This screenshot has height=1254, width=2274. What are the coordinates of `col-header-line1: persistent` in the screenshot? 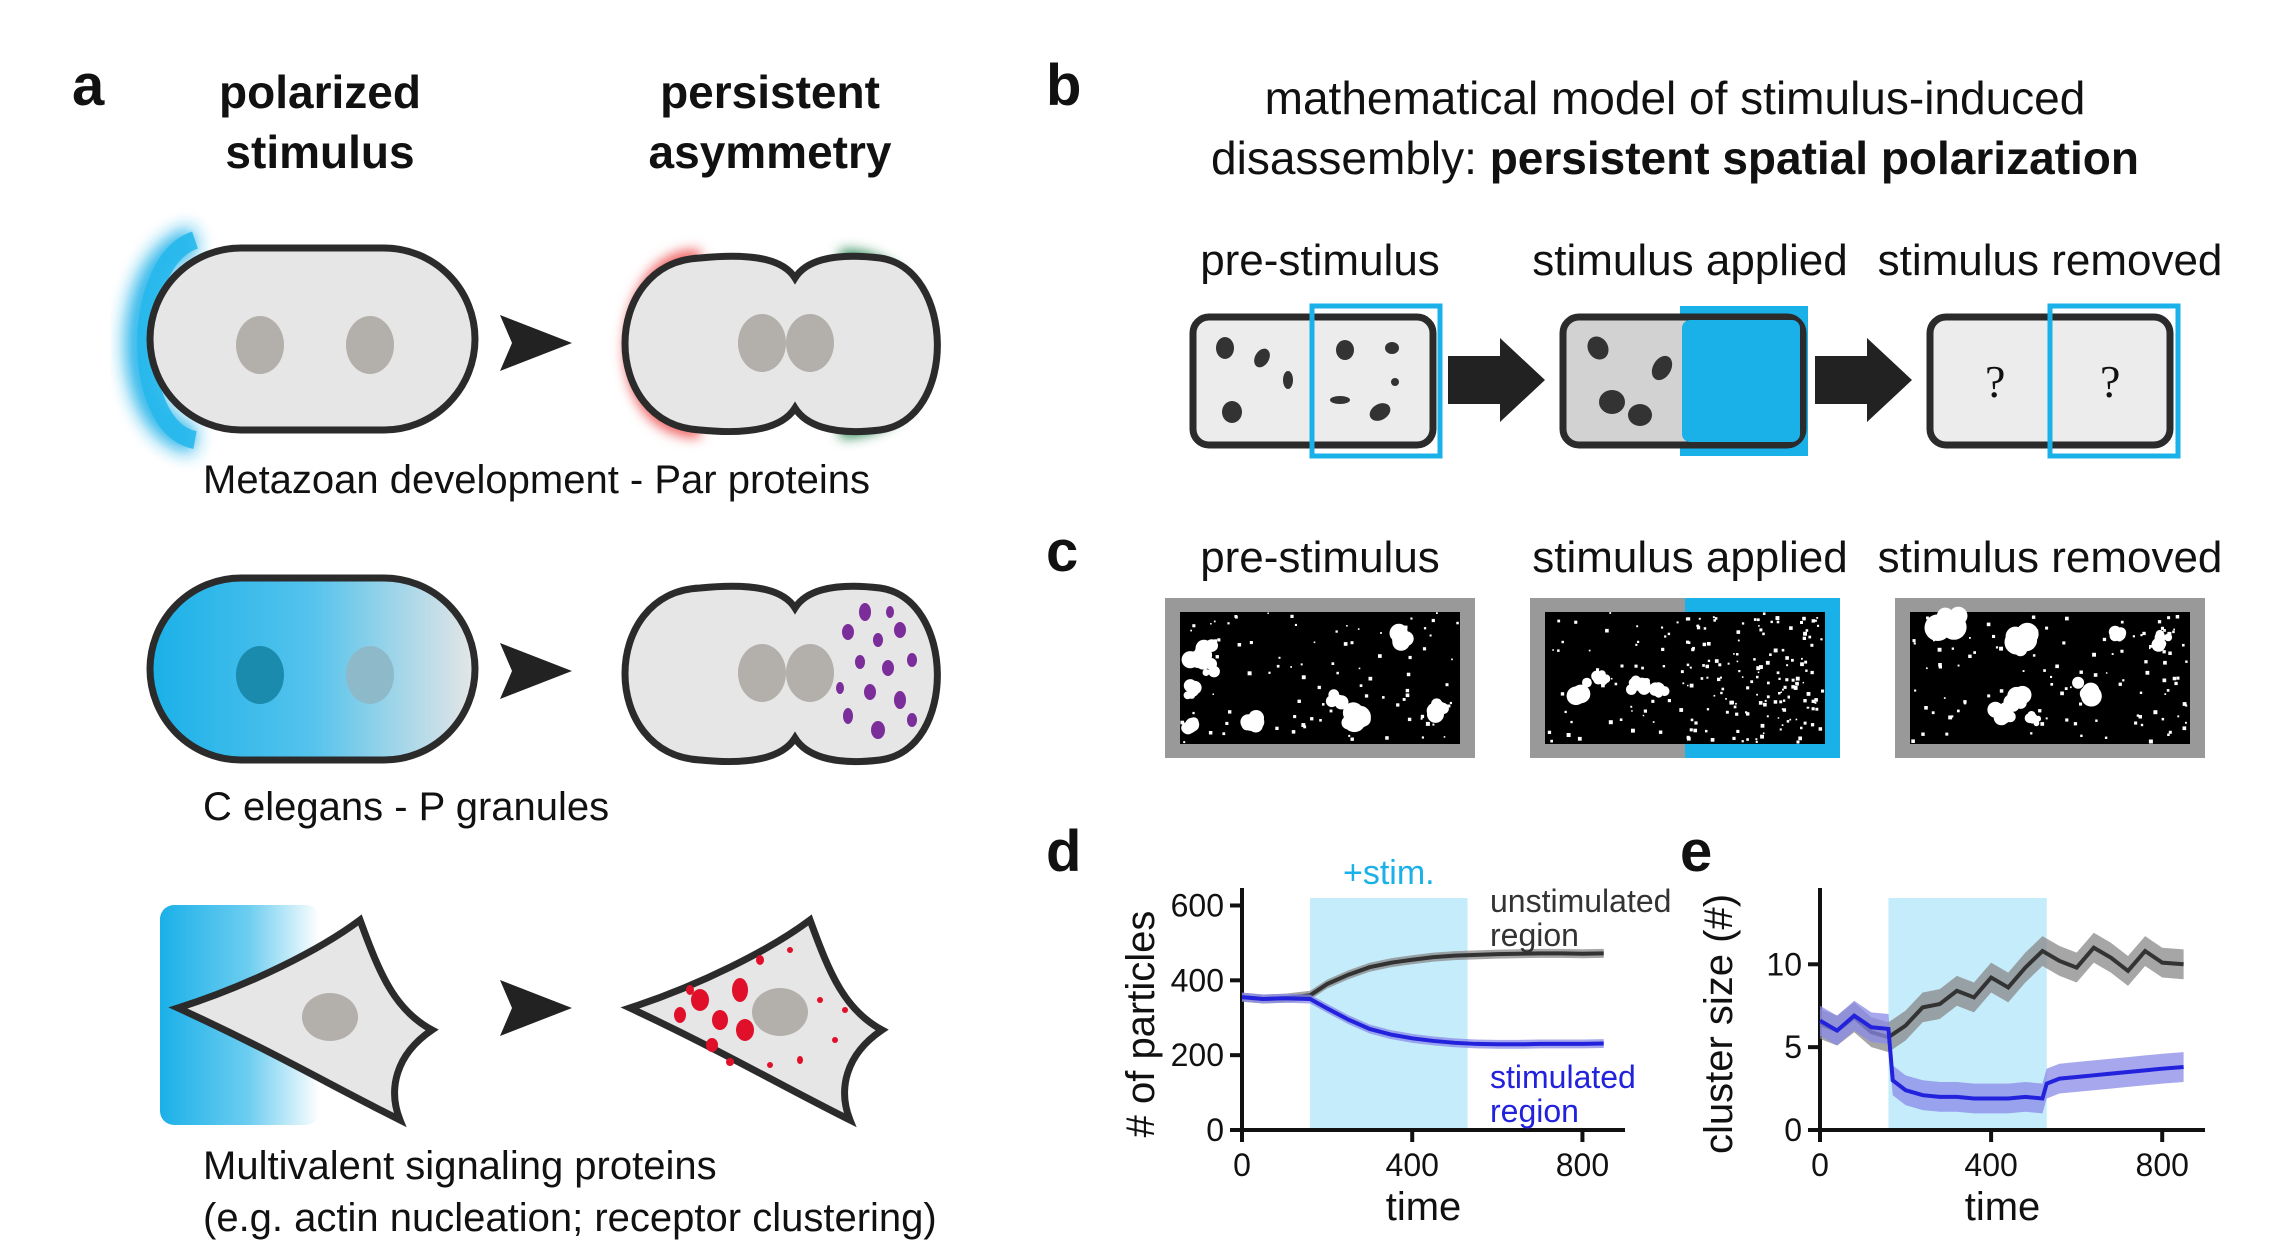 It's located at (770, 92).